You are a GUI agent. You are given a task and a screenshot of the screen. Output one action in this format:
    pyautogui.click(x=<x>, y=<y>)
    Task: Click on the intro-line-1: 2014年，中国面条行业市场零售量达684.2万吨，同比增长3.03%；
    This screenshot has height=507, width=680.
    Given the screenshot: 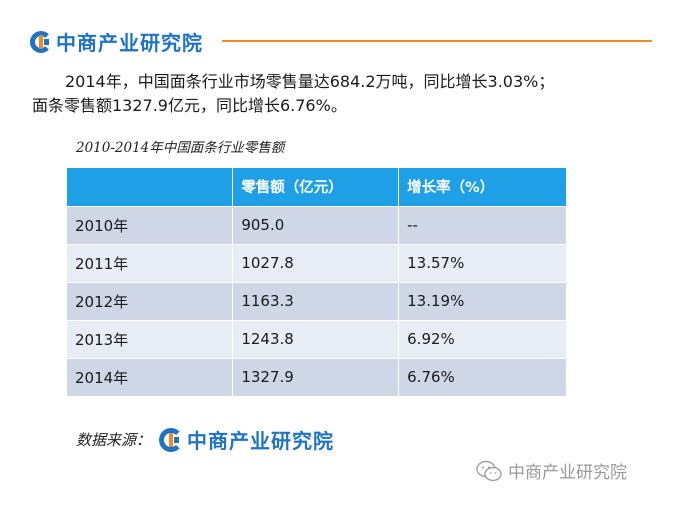 What is the action you would take?
    pyautogui.click(x=310, y=81)
    